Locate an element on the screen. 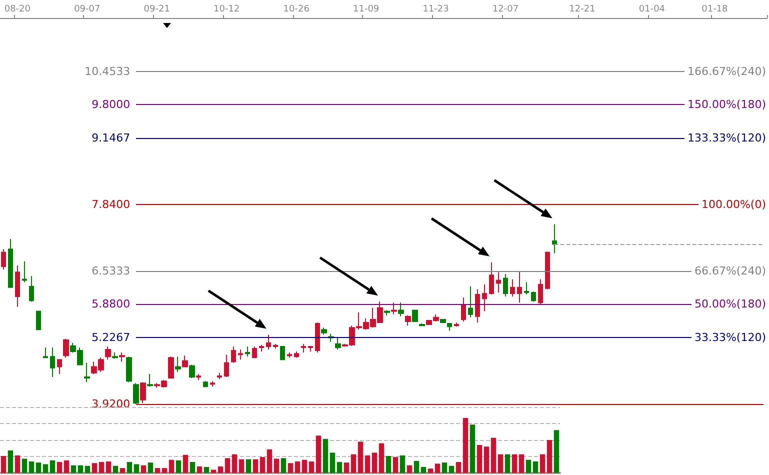 Image resolution: width=769 pixels, height=475 pixels. annotation: 166.67%(240) is located at coordinates (726, 71).